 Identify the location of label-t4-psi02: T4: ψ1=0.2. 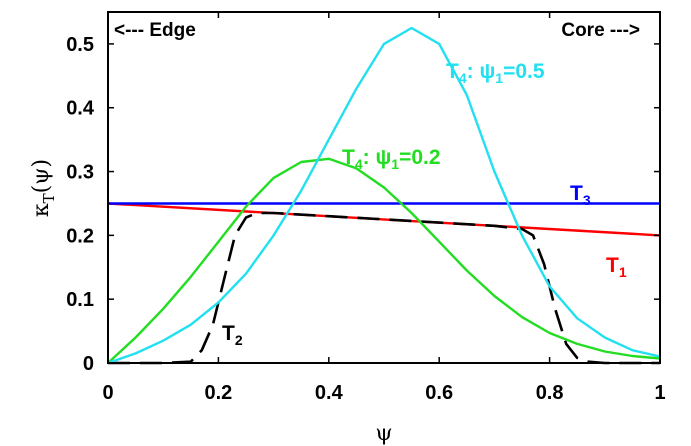
(391, 159).